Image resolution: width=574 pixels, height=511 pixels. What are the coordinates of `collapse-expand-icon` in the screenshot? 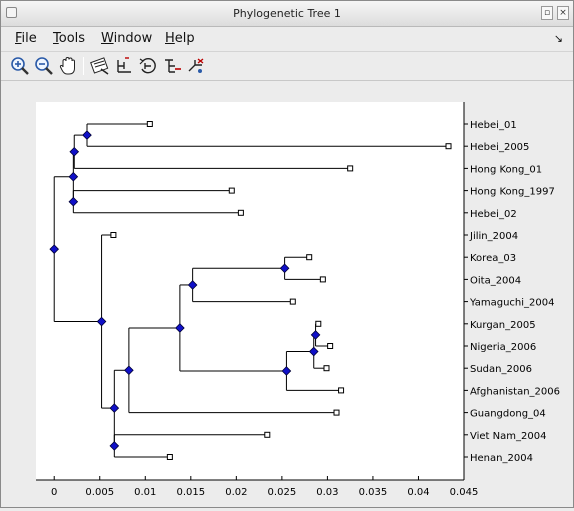 It's located at (124, 66).